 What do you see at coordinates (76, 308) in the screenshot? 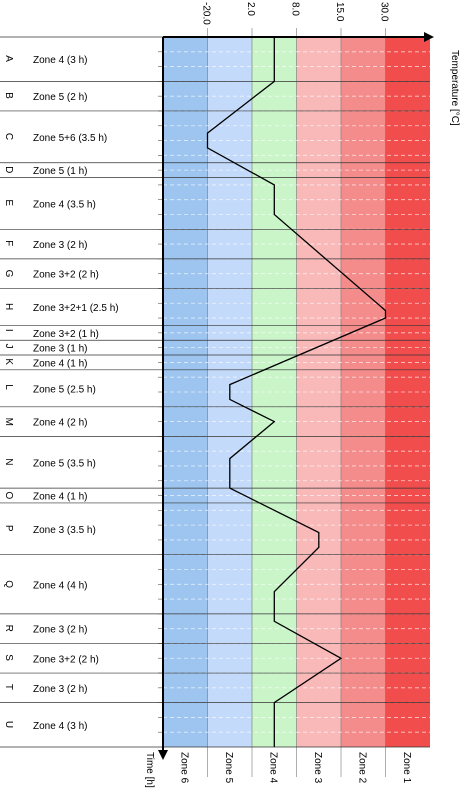
I see `segment-label: Zone 3+2+1 (2.5 h)` at bounding box center [76, 308].